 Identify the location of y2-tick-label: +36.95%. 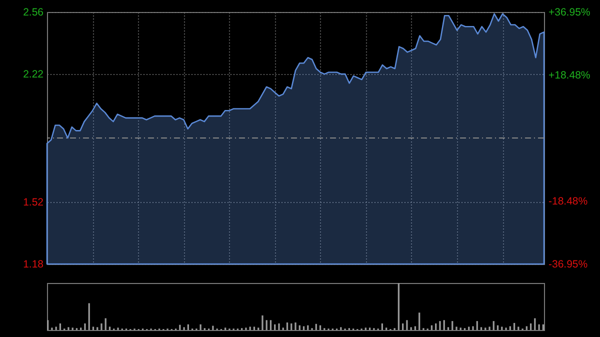
(569, 12).